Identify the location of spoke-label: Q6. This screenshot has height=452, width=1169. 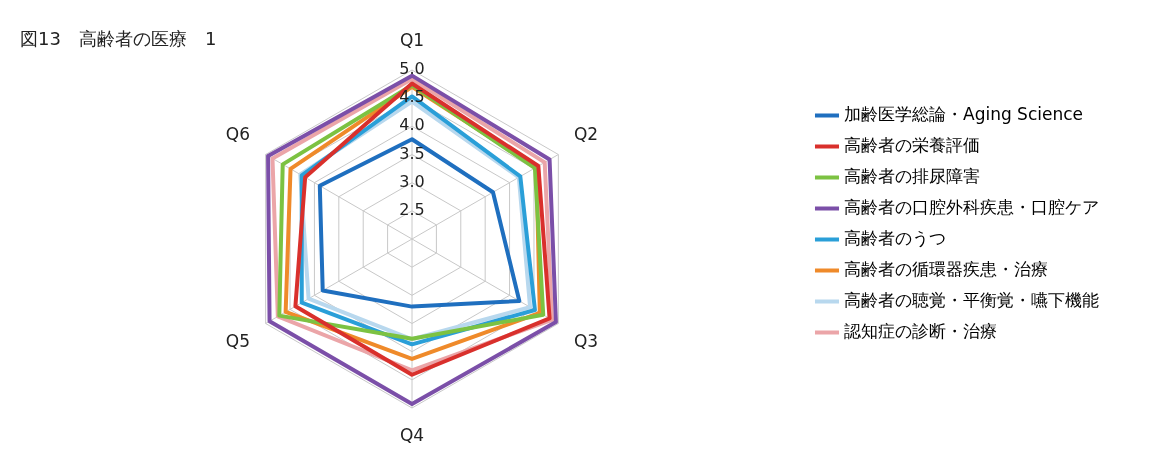
(238, 133).